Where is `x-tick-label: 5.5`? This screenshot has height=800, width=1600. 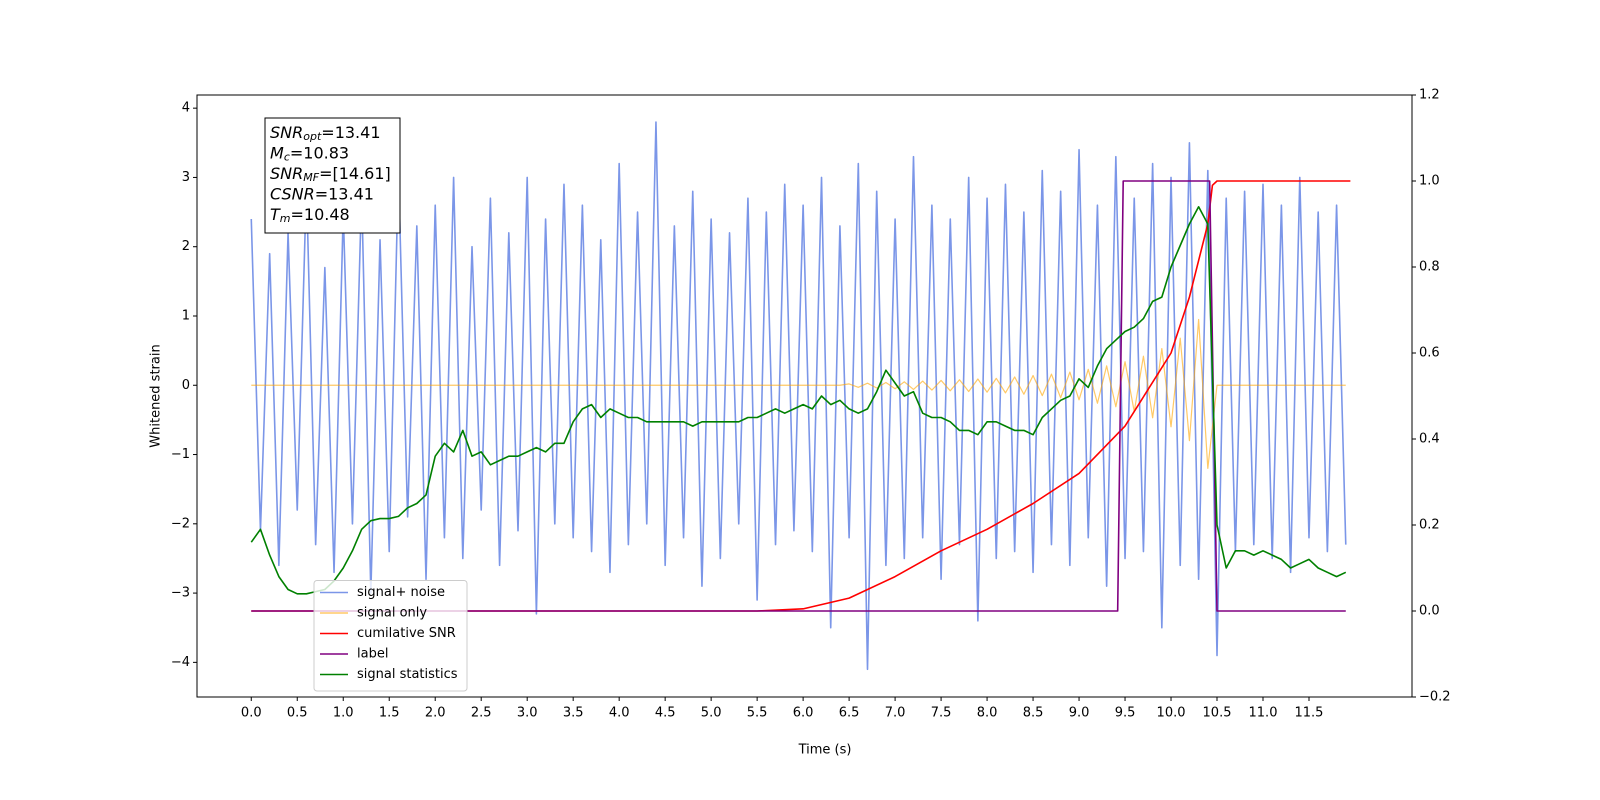
x-tick-label: 5.5 is located at coordinates (757, 713).